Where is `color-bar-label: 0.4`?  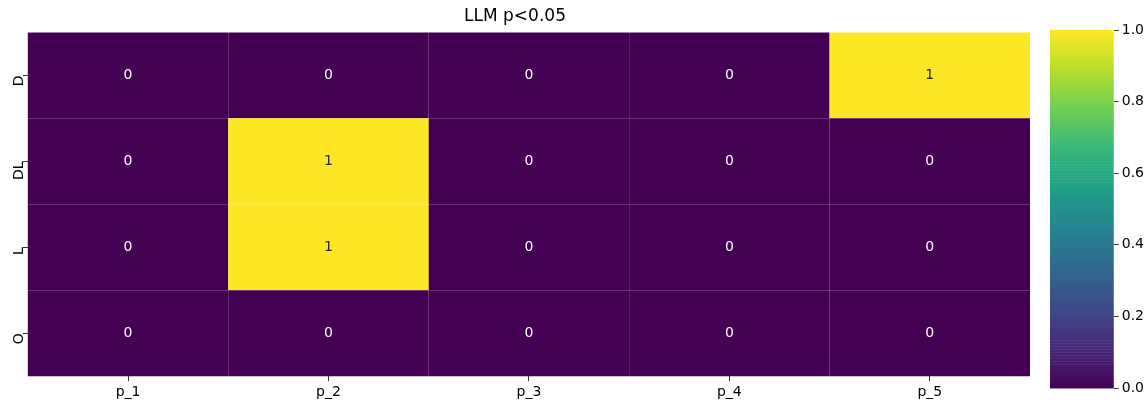 color-bar-label: 0.4 is located at coordinates (1133, 243).